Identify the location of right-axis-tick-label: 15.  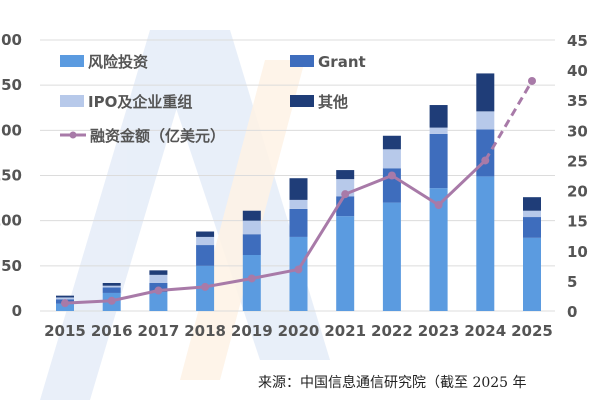
(577, 222).